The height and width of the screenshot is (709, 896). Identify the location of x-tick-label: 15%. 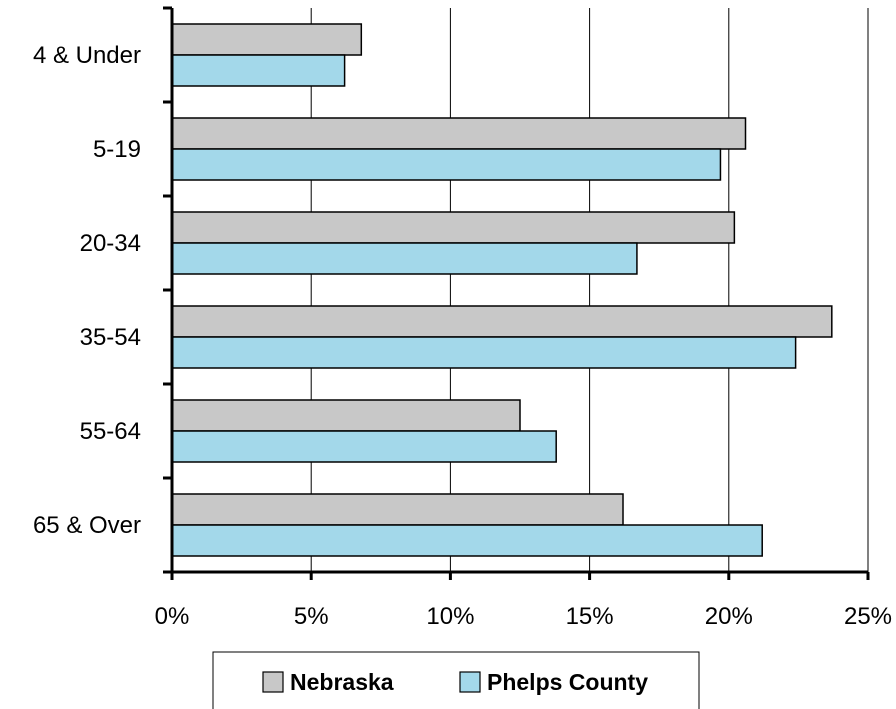
(590, 616).